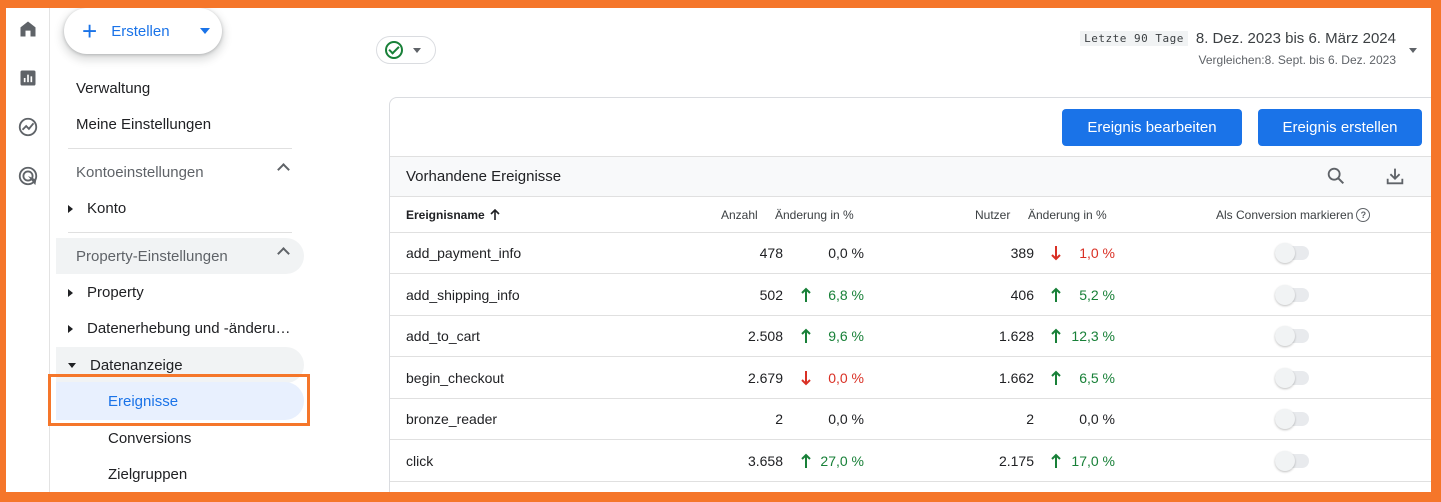  I want to click on collapse-arrow-icon, so click(72, 365).